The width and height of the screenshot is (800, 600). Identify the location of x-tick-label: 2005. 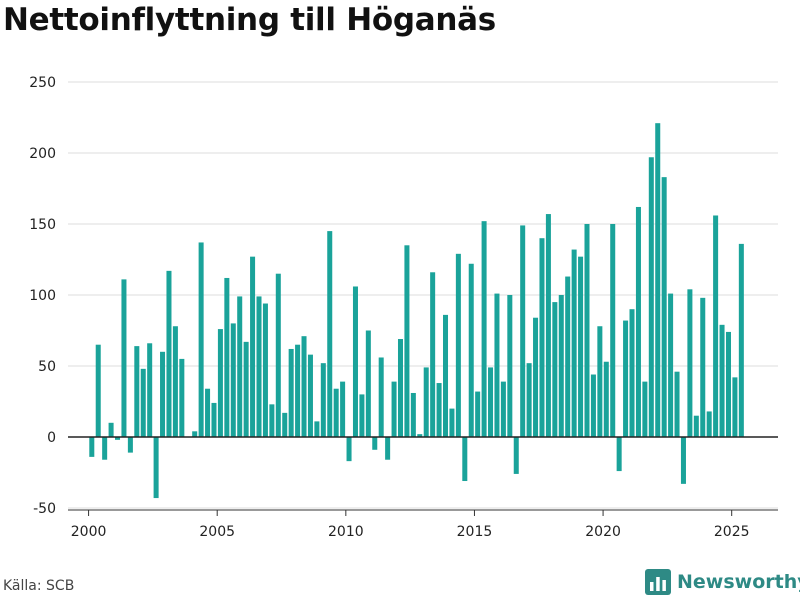
(217, 532).